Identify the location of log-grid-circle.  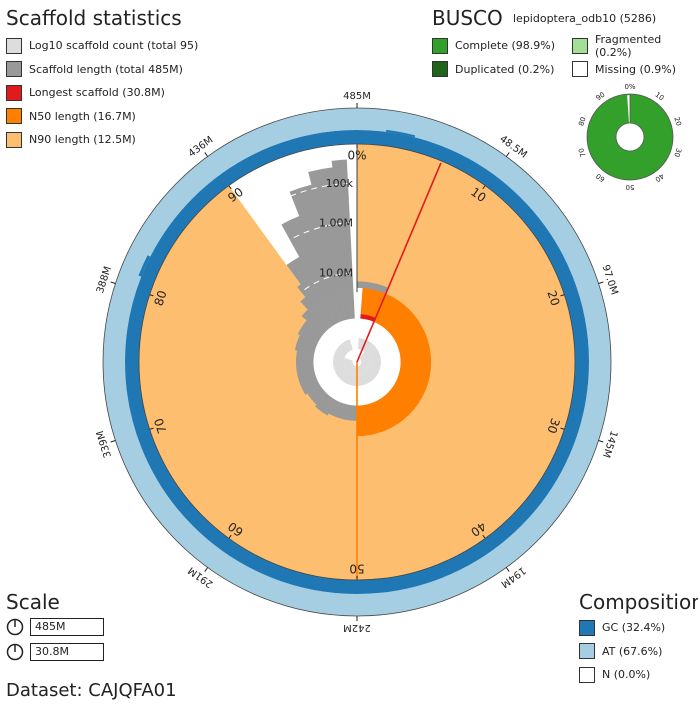
(329, 281).